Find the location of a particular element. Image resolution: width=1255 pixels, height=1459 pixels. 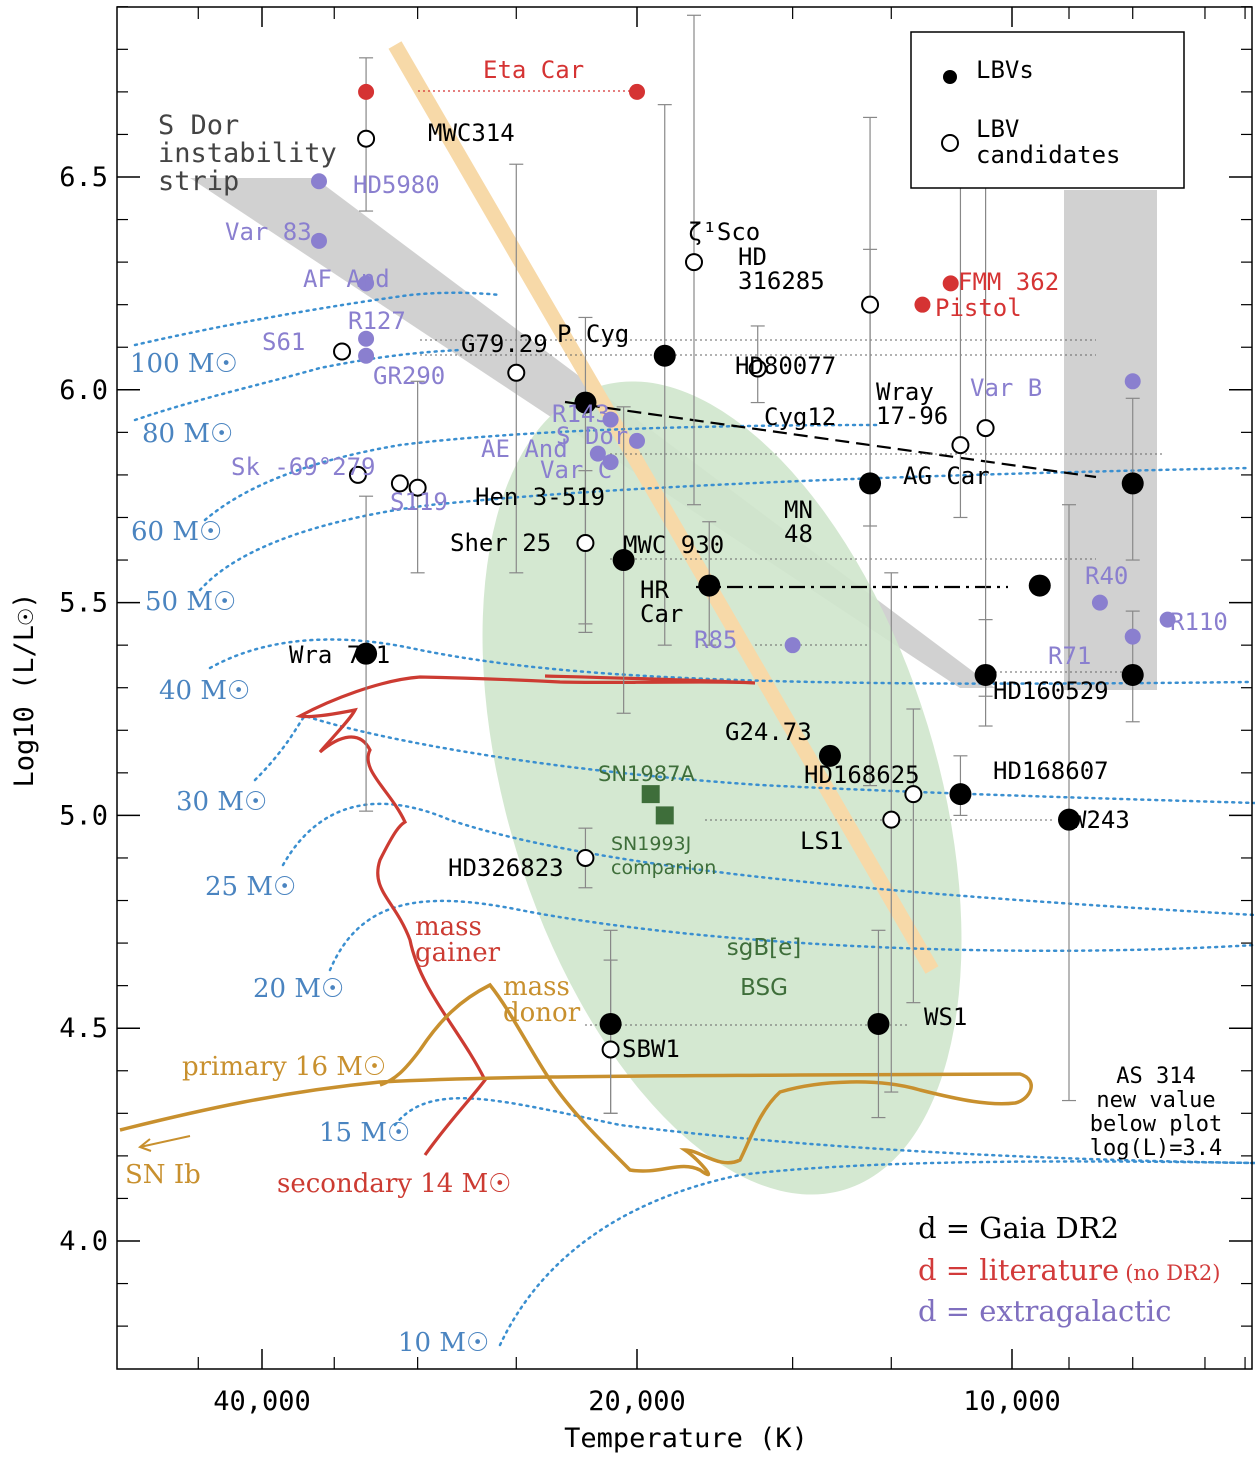

point-label: R71 is located at coordinates (1069, 656).